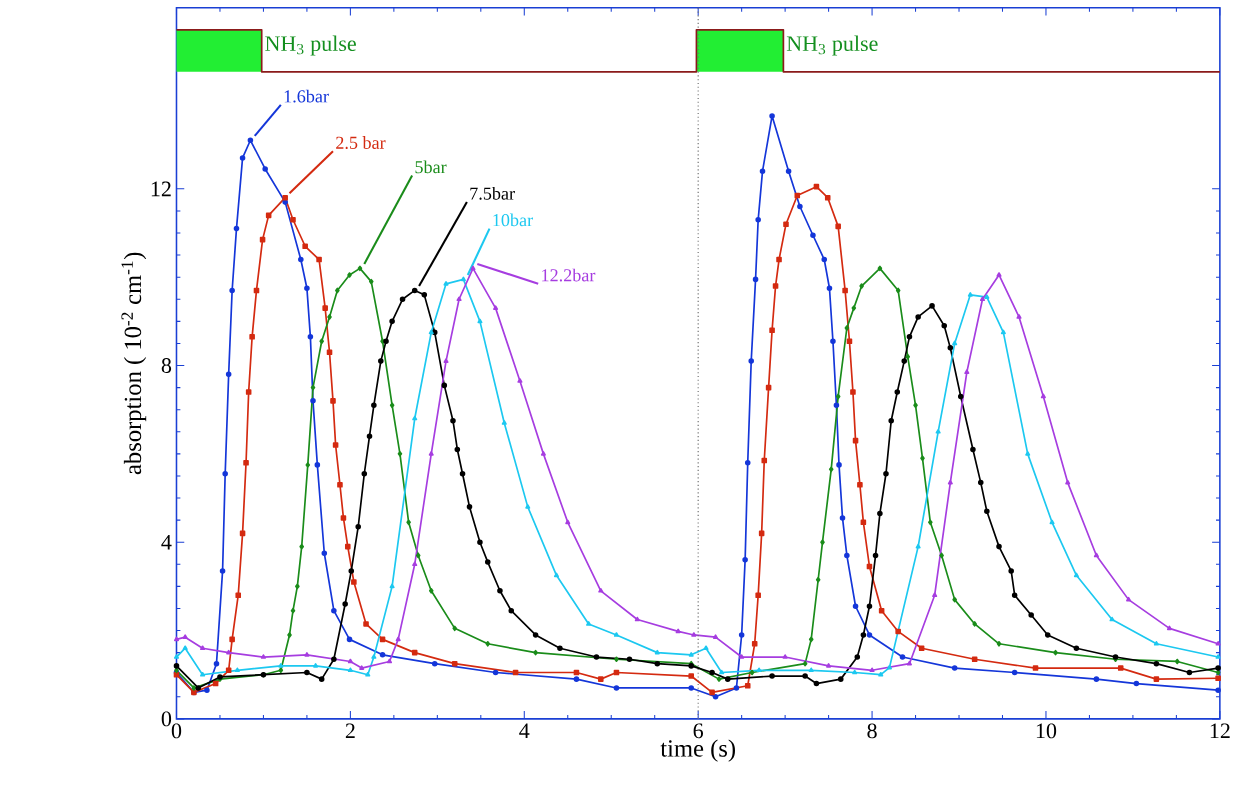 This screenshot has width=1249, height=806. I want to click on x-tick-label: 12, so click(1220, 730).